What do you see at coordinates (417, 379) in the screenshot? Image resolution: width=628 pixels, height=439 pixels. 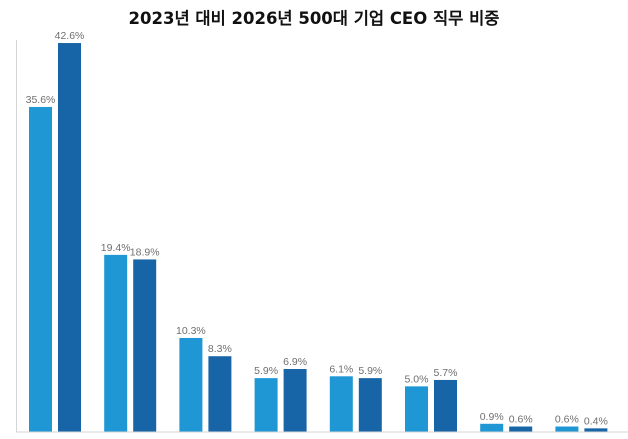 I see `data-label-series-1-item-6: 5.0%` at bounding box center [417, 379].